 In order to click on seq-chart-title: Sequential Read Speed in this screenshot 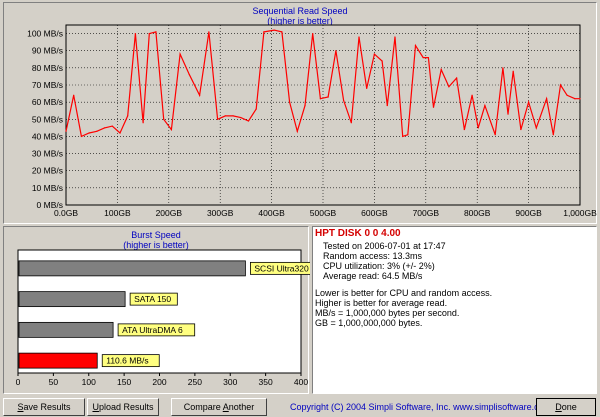, I will do `click(300, 11)`.